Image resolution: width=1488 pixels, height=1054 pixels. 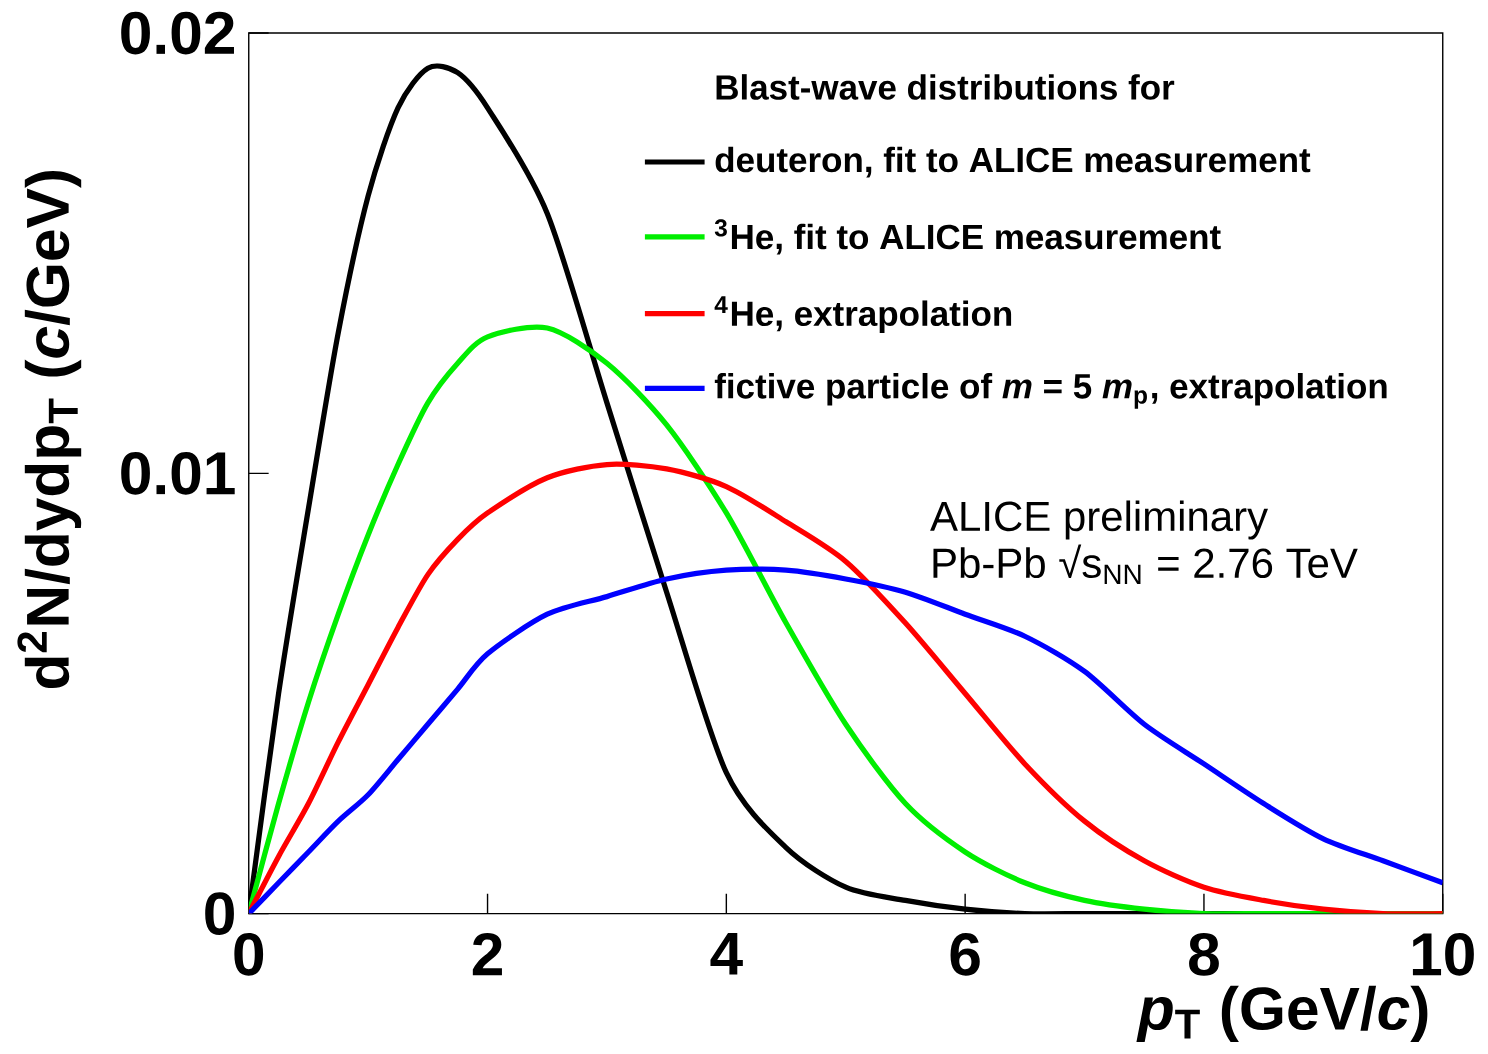 What do you see at coordinates (1145, 564) in the screenshot?
I see `annotation: Pb-Pb √s$_{NN}$ = 2.76 TeV` at bounding box center [1145, 564].